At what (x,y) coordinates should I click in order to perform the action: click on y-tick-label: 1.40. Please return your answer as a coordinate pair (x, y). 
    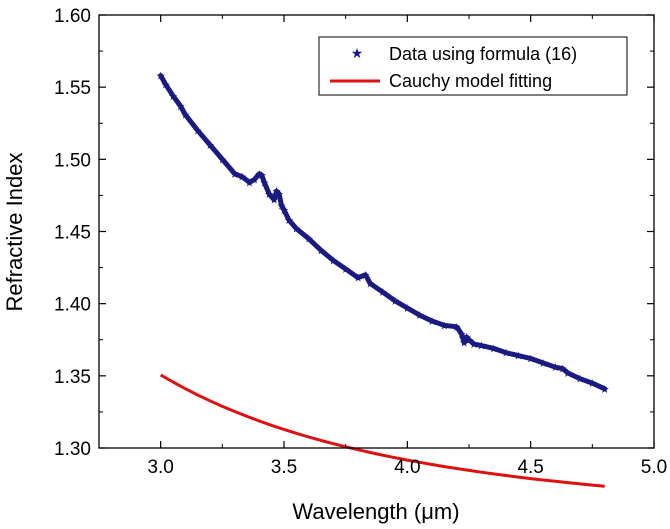
    Looking at the image, I should click on (72, 305).